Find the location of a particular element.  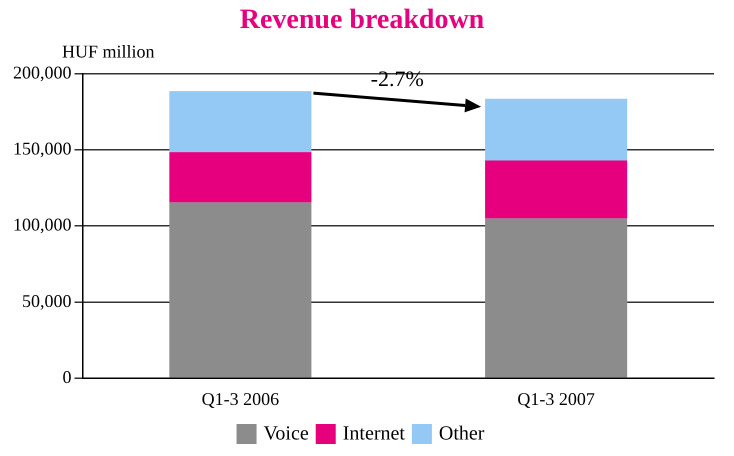

y-tick-label: 150,000 is located at coordinates (42, 148).